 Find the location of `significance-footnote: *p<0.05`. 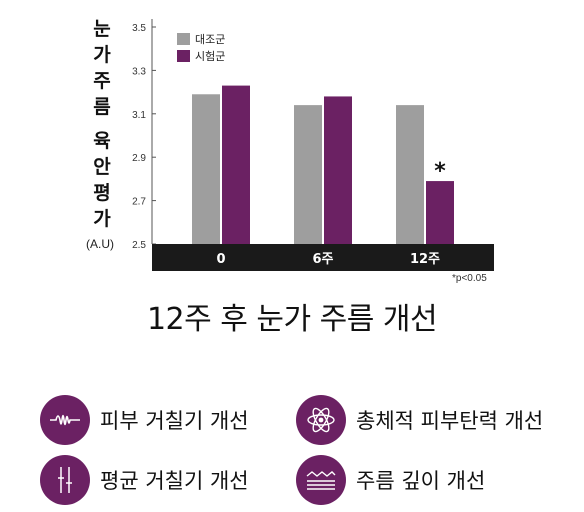

significance-footnote: *p<0.05 is located at coordinates (469, 278).